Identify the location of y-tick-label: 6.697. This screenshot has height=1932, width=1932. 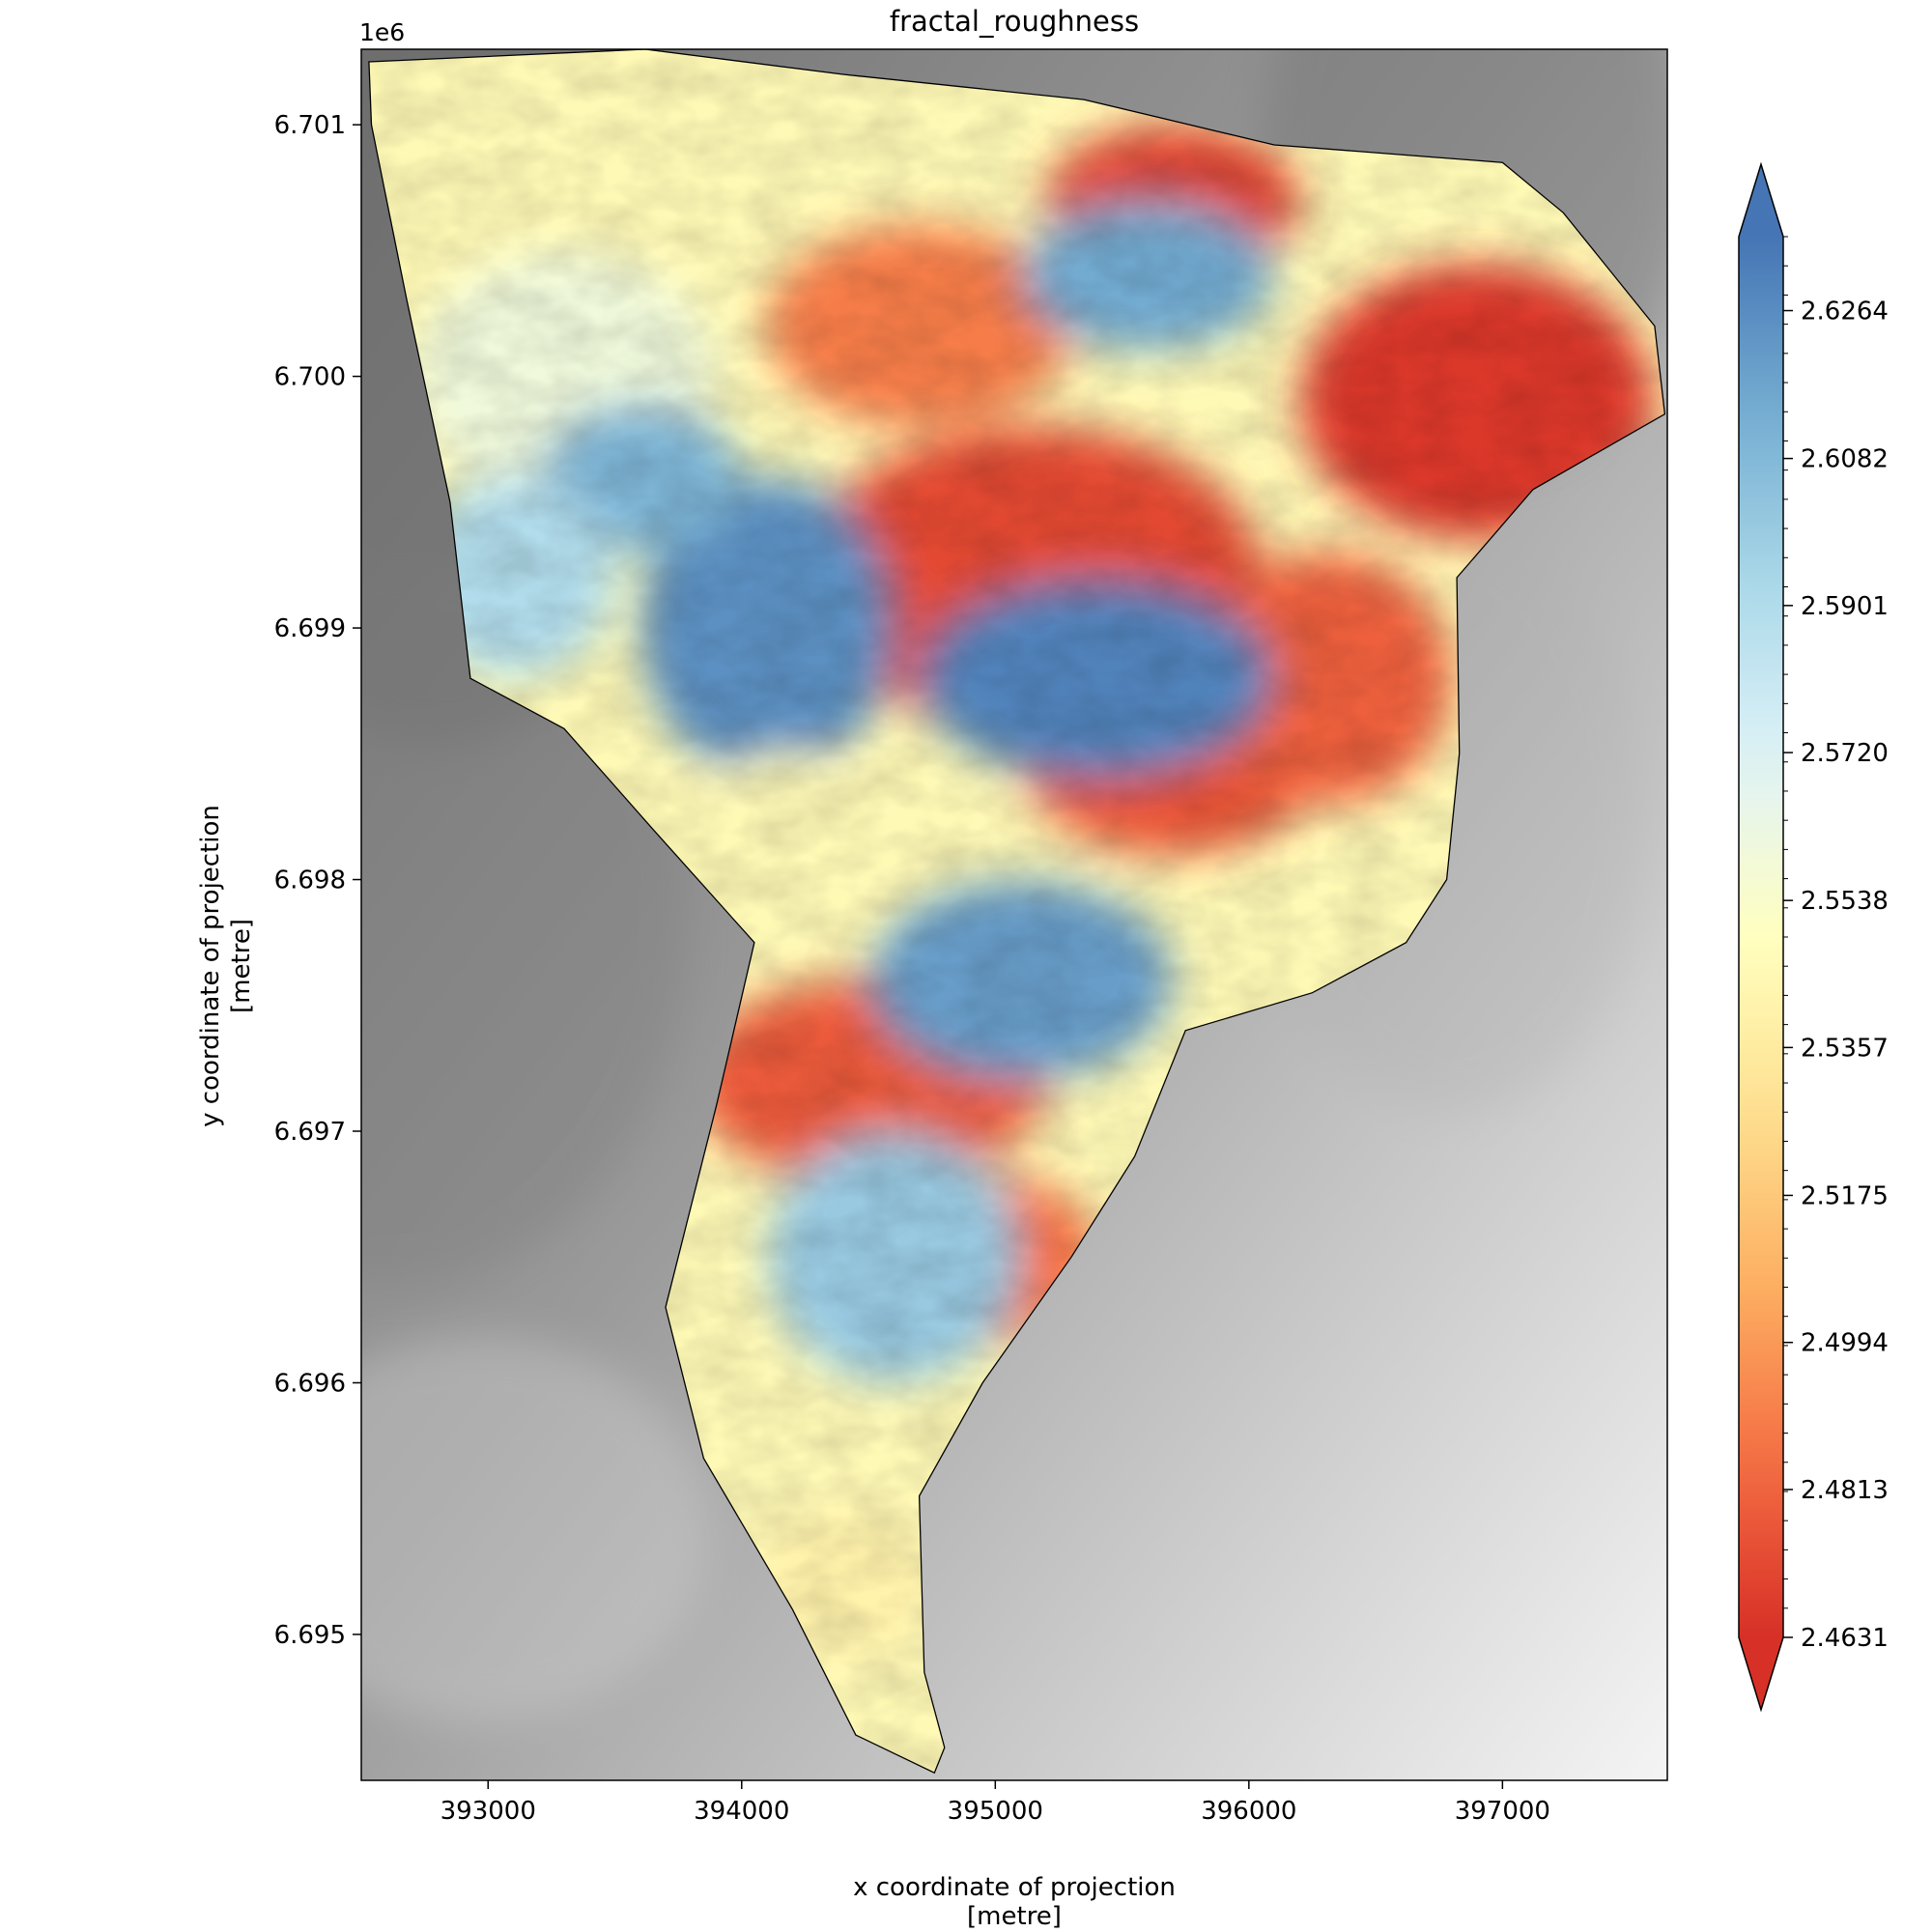
(310, 1132).